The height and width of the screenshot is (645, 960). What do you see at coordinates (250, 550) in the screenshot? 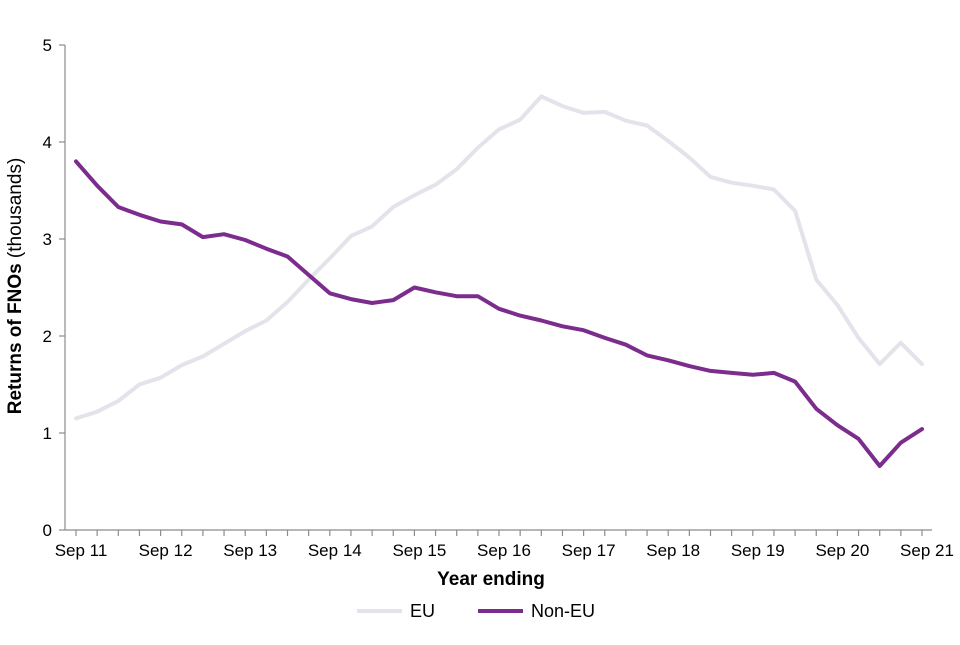
I see `x-tick-label: Sep 13` at bounding box center [250, 550].